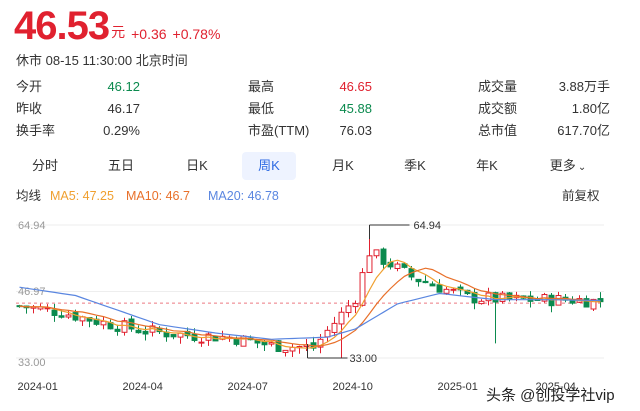 The image size is (640, 411). I want to click on stat-label: 总市值, so click(498, 130).